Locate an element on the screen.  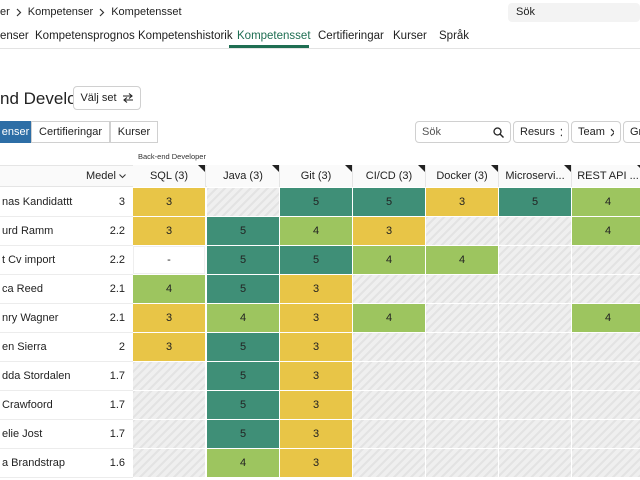
resource-name: dda Stordalen is located at coordinates (36, 376).